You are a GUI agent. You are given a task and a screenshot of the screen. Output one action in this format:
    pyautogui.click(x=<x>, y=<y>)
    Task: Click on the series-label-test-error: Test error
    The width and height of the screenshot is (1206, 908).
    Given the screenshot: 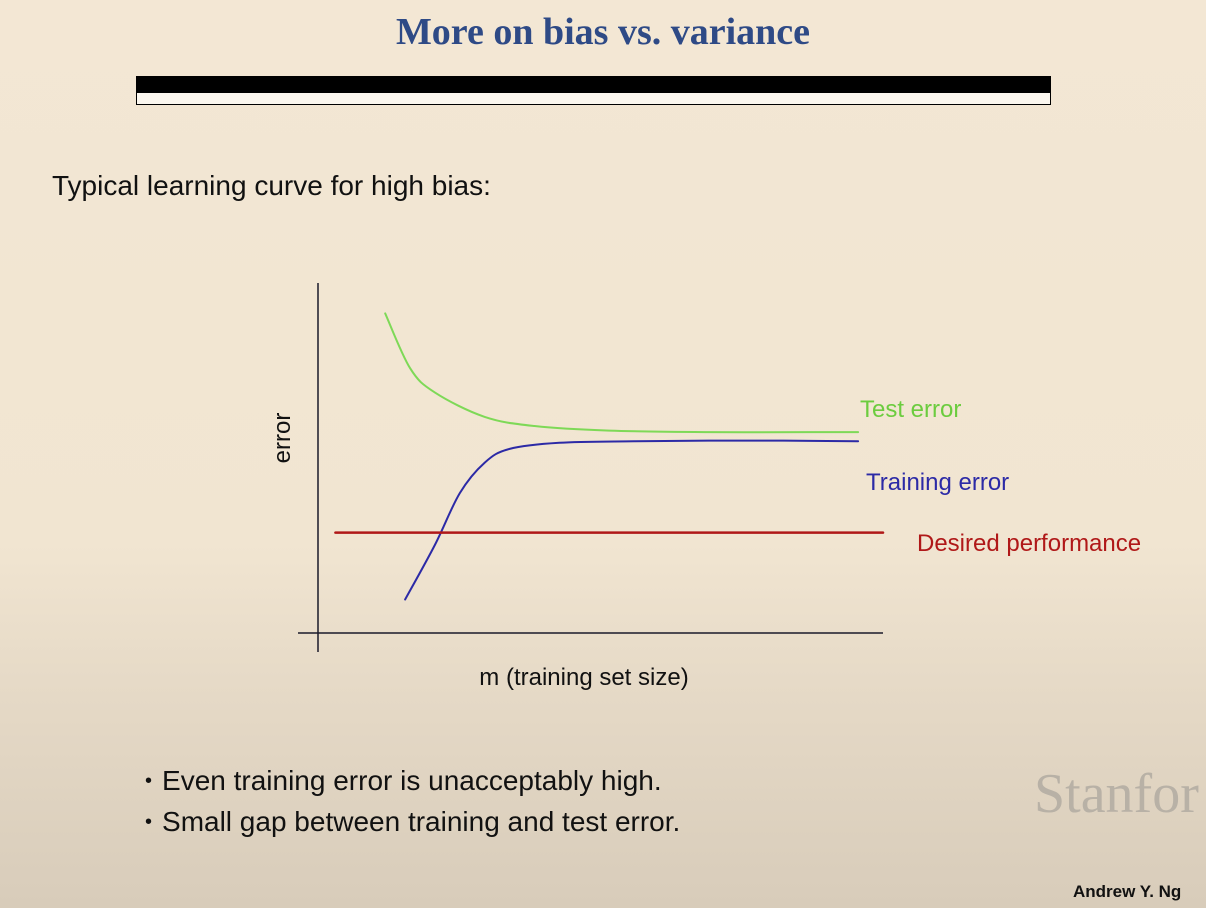 What is the action you would take?
    pyautogui.click(x=910, y=409)
    